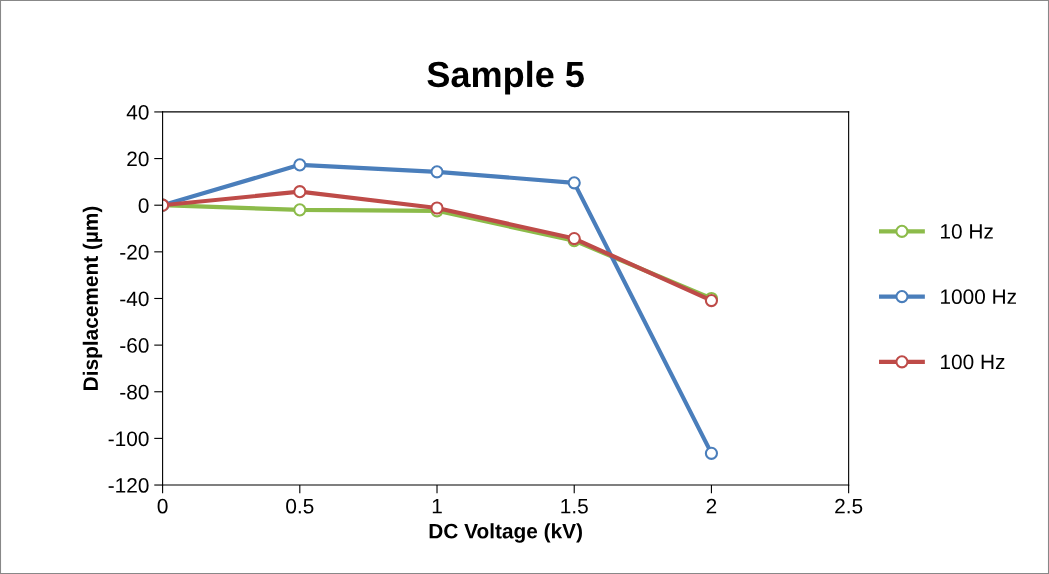 This screenshot has width=1049, height=574. I want to click on y-tick-label: -60, so click(134, 345).